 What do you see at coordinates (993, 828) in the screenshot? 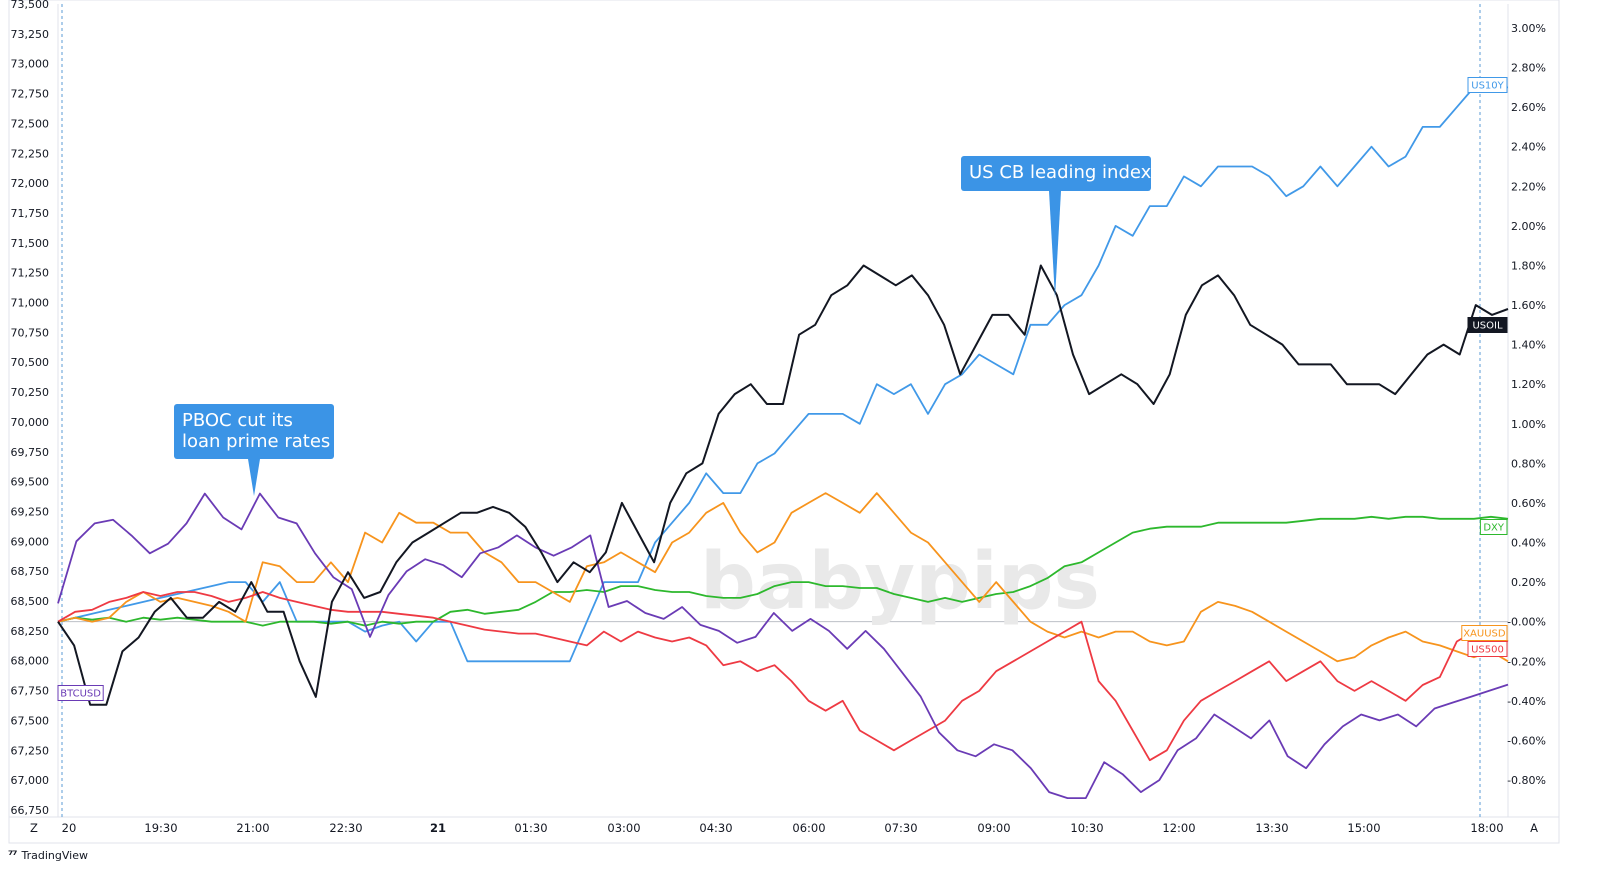
I see `time-axis-tick: 09:00` at bounding box center [993, 828].